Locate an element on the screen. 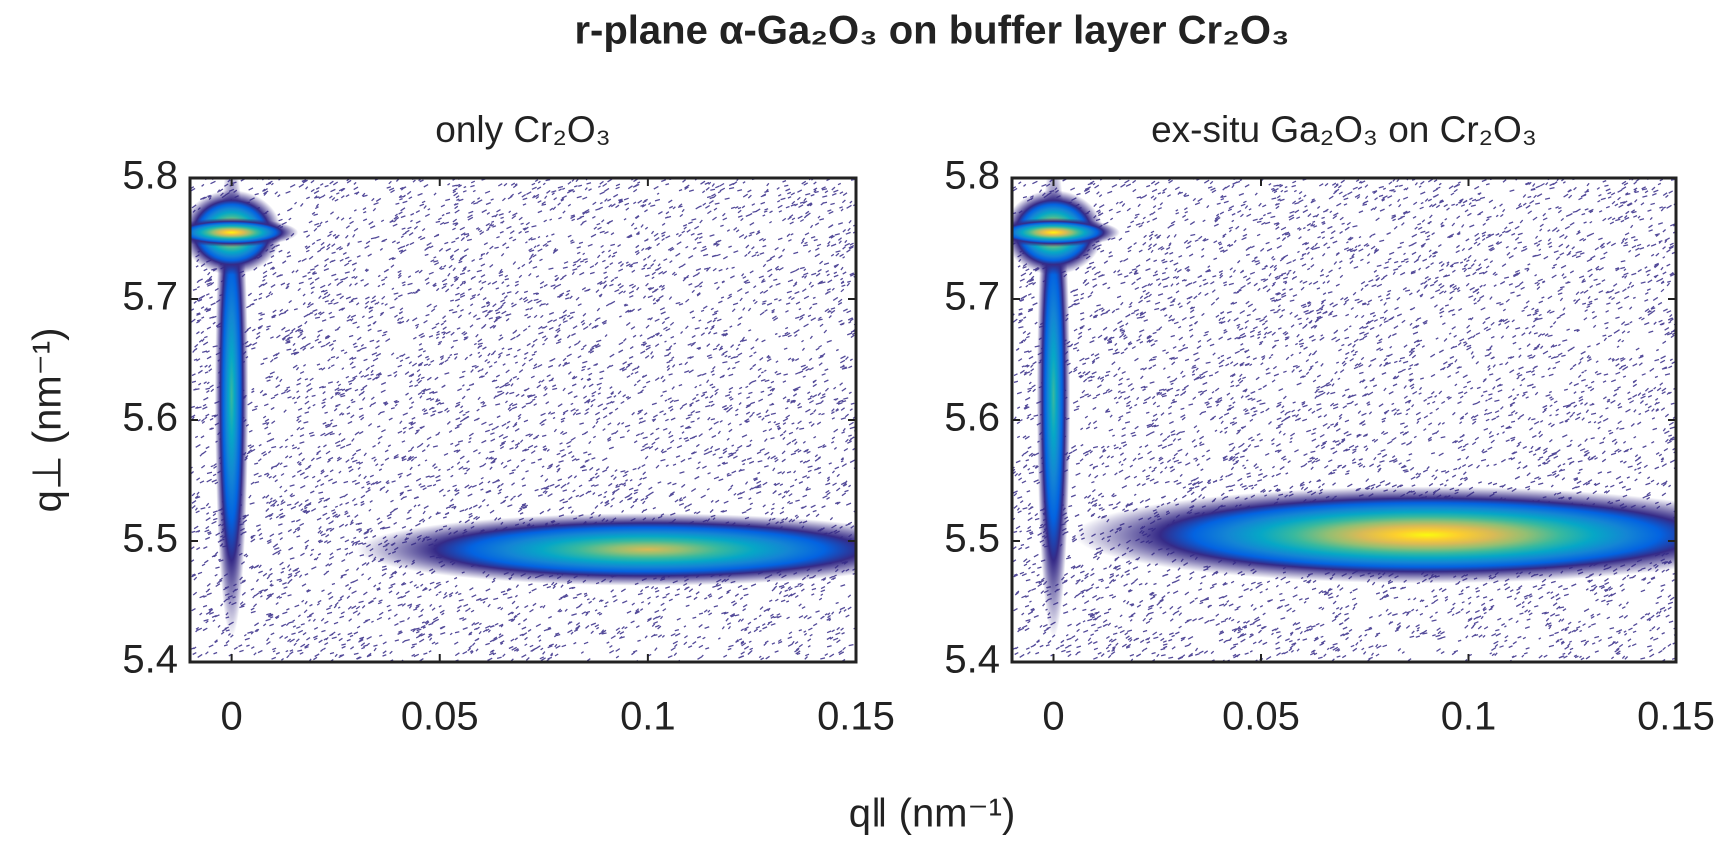  panel-title: only Cr₂O₃ is located at coordinates (522, 129).